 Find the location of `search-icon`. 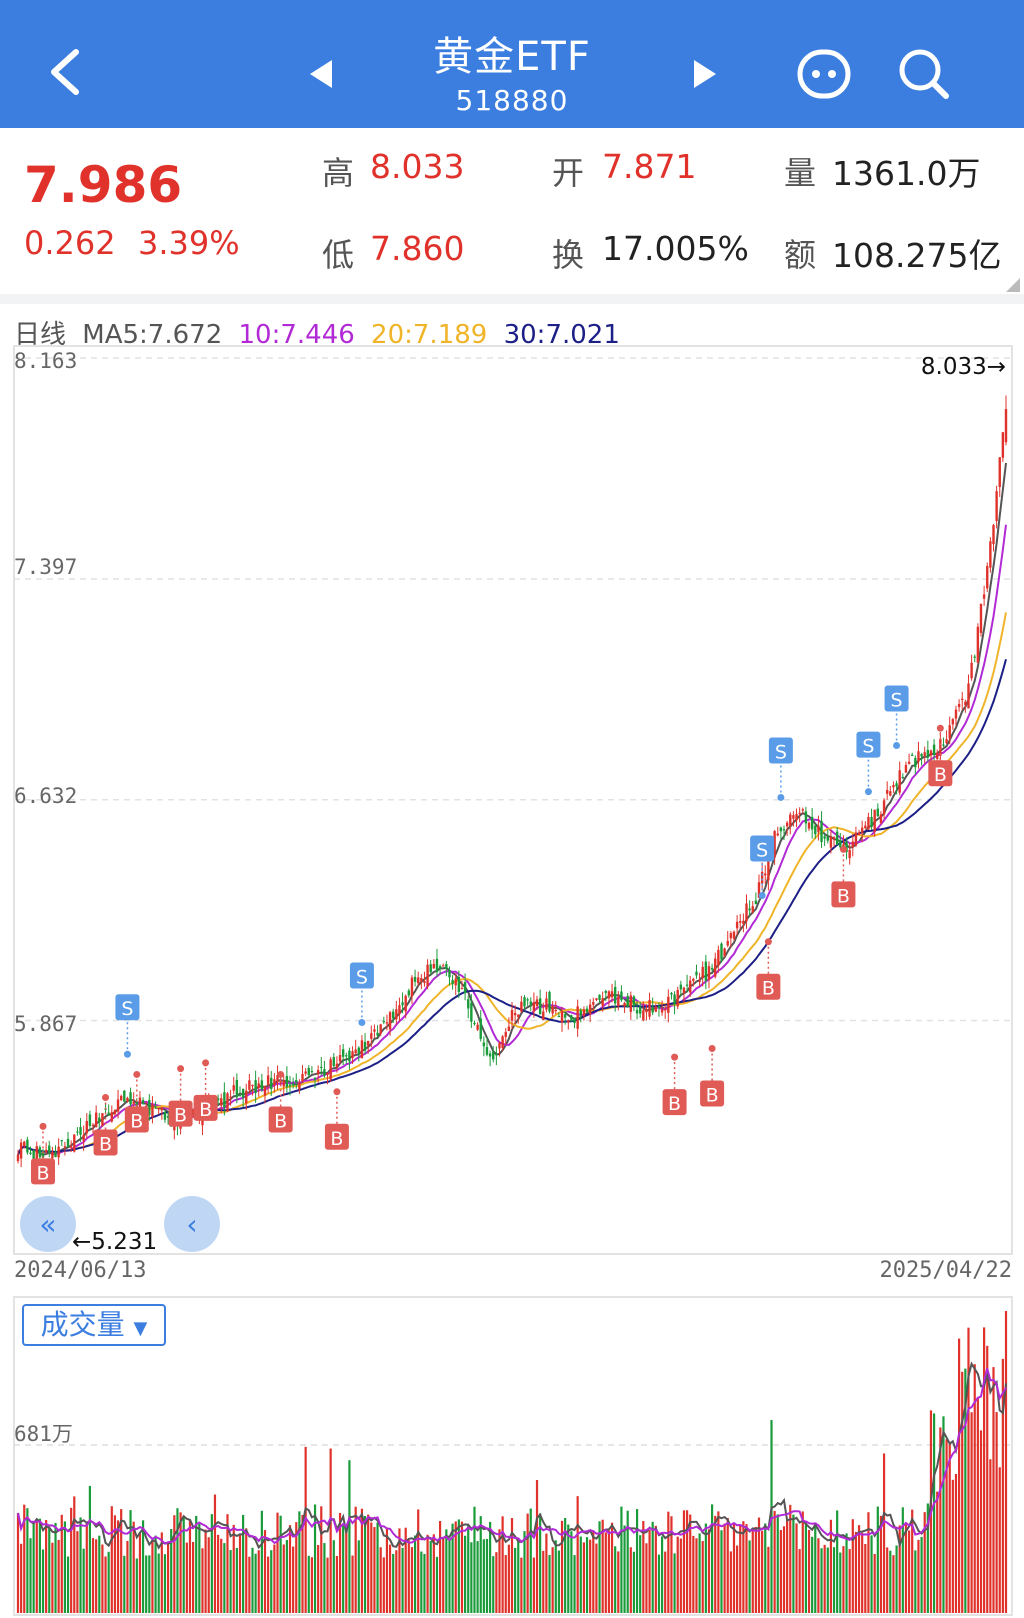

search-icon is located at coordinates (924, 74).